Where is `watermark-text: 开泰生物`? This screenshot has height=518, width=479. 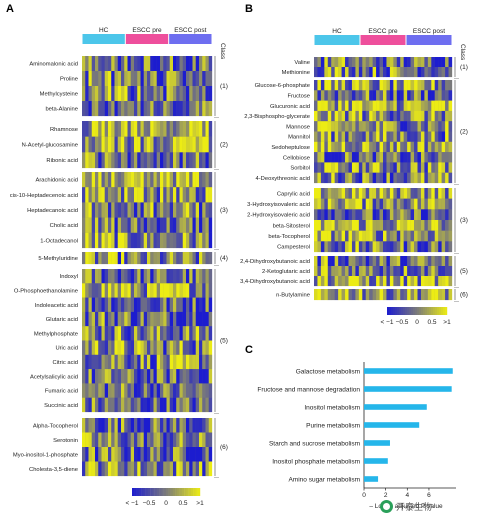 watermark-text: 开泰生物 is located at coordinates (414, 506).